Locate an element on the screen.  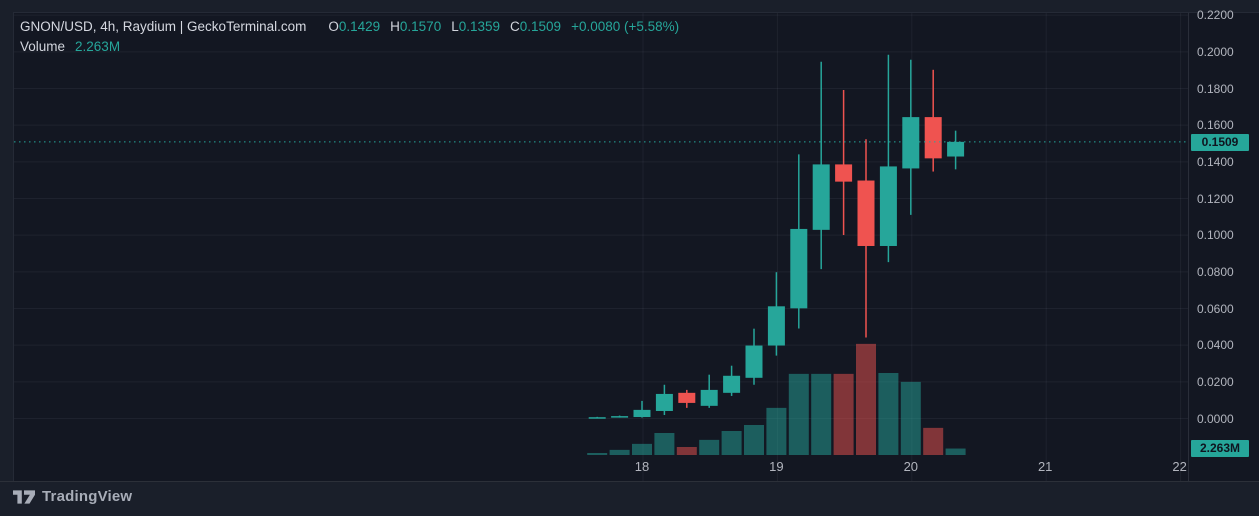
time-axis-label: 19 is located at coordinates (776, 466).